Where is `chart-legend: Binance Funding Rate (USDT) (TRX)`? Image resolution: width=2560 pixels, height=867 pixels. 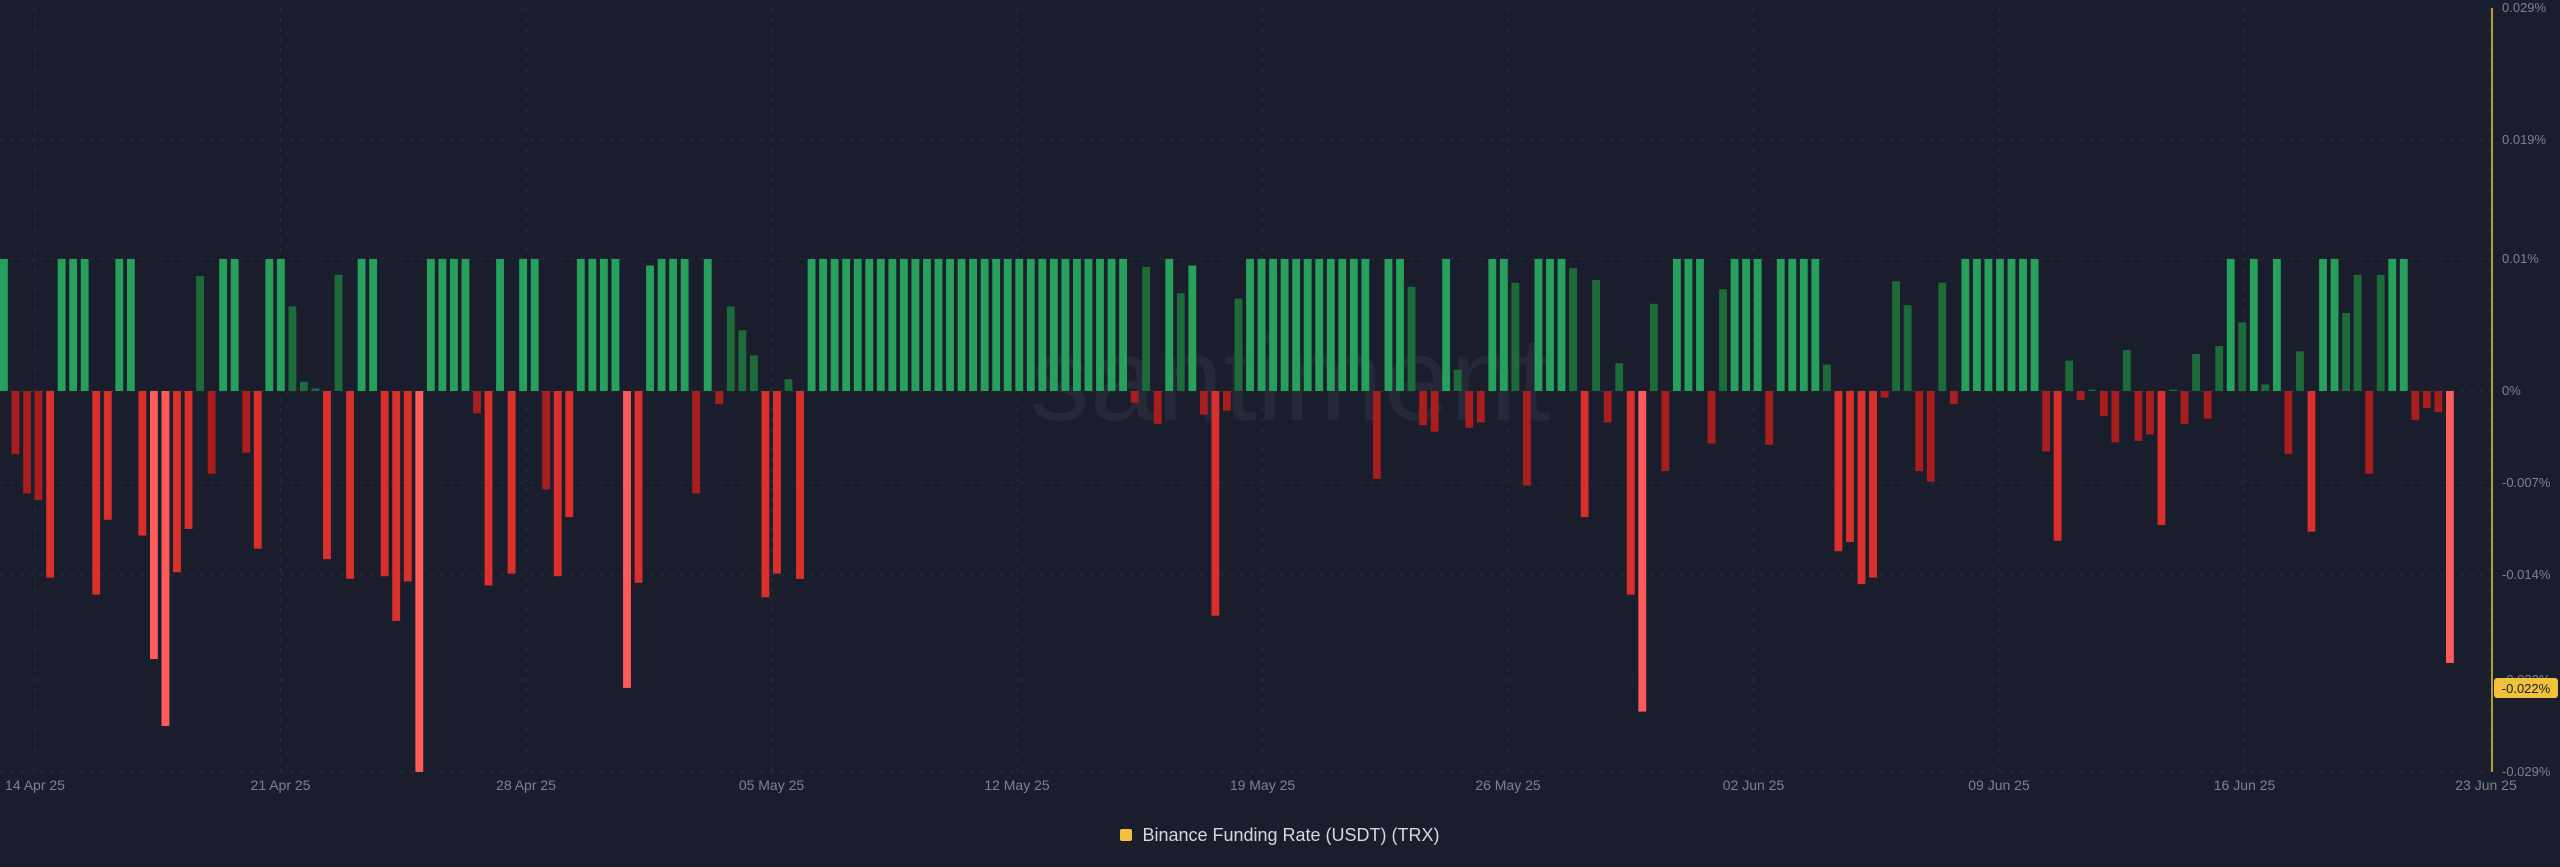
chart-legend: Binance Funding Rate (USDT) (TRX) is located at coordinates (1280, 835).